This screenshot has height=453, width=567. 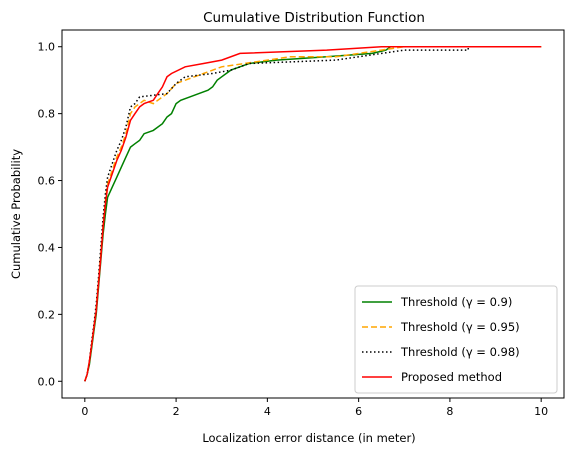 I want to click on legend-label-0: Threshold (γ = 0.9), so click(x=456, y=302).